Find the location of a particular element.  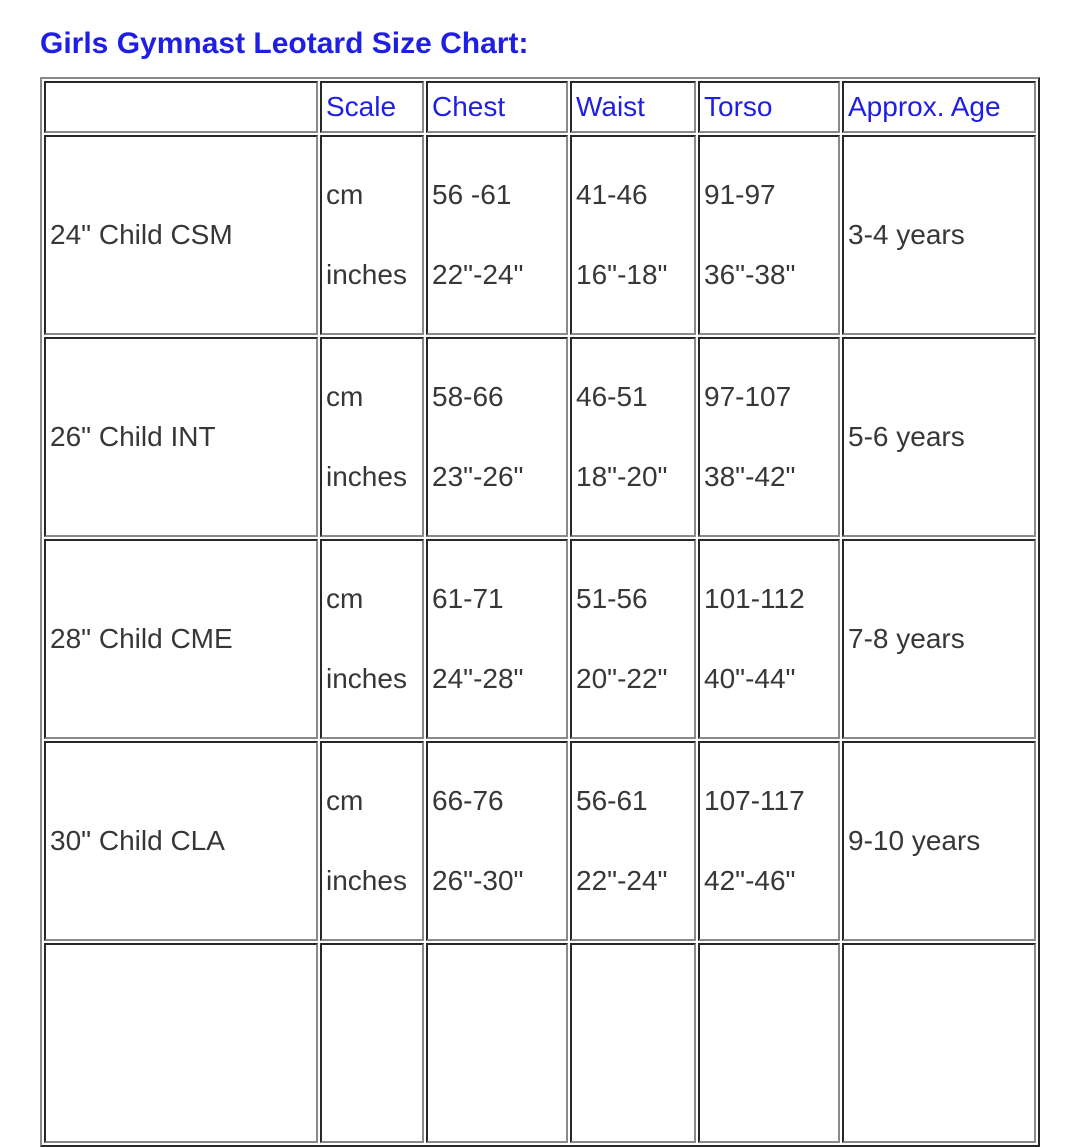

waist-cell: 56-61 22"-24" is located at coordinates (633, 840).